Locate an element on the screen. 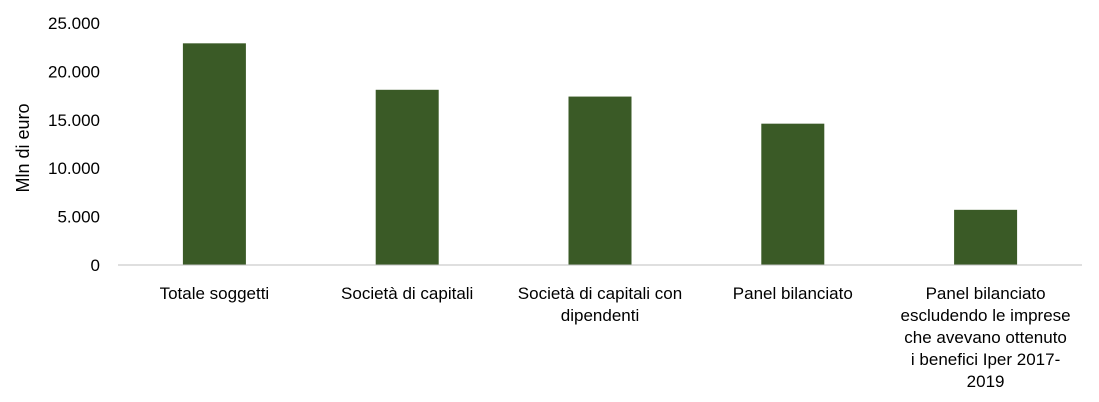 This screenshot has height=402, width=1099. x-tick-label: Società di capitali is located at coordinates (407, 293).